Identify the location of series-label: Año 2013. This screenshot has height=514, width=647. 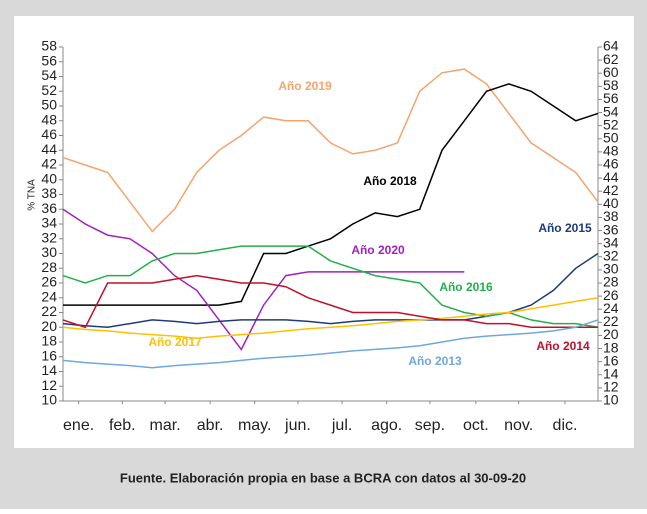
(435, 361).